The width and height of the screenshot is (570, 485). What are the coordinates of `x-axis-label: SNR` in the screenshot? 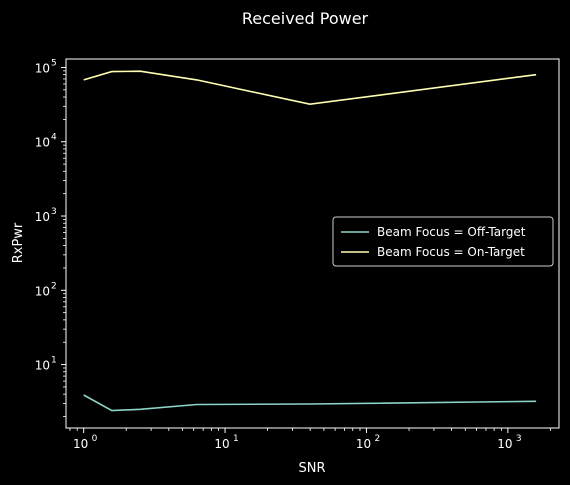 It's located at (311, 468).